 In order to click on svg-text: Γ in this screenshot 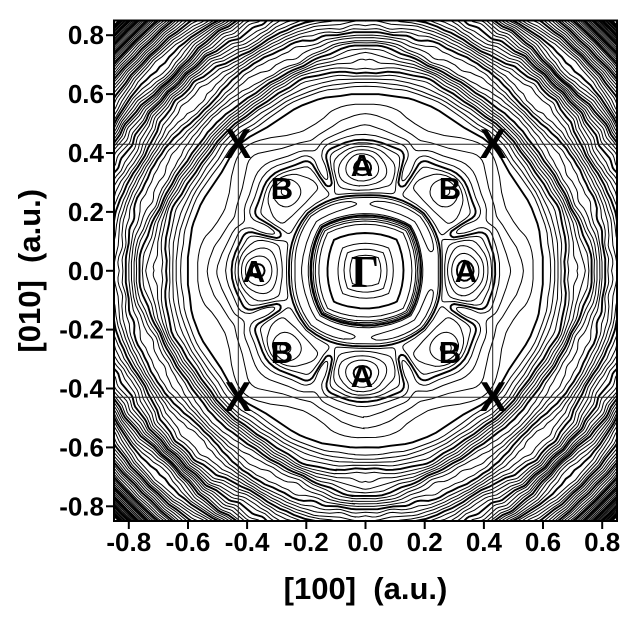, I will do `click(365, 272)`.